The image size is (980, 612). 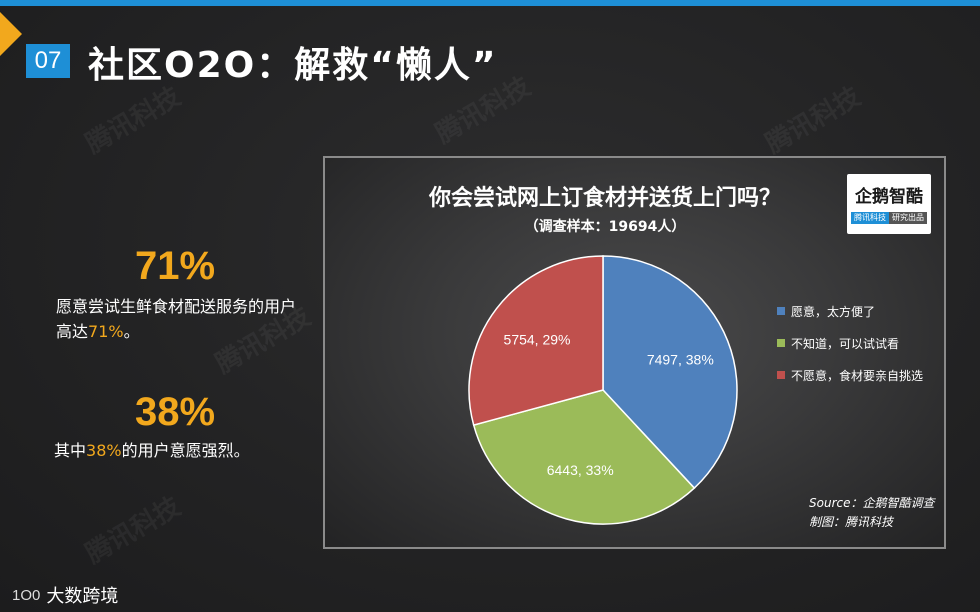 What do you see at coordinates (176, 319) in the screenshot?
I see `stat-71-text: 愿意尝试生鲜食材配送服务的用户高达71%。` at bounding box center [176, 319].